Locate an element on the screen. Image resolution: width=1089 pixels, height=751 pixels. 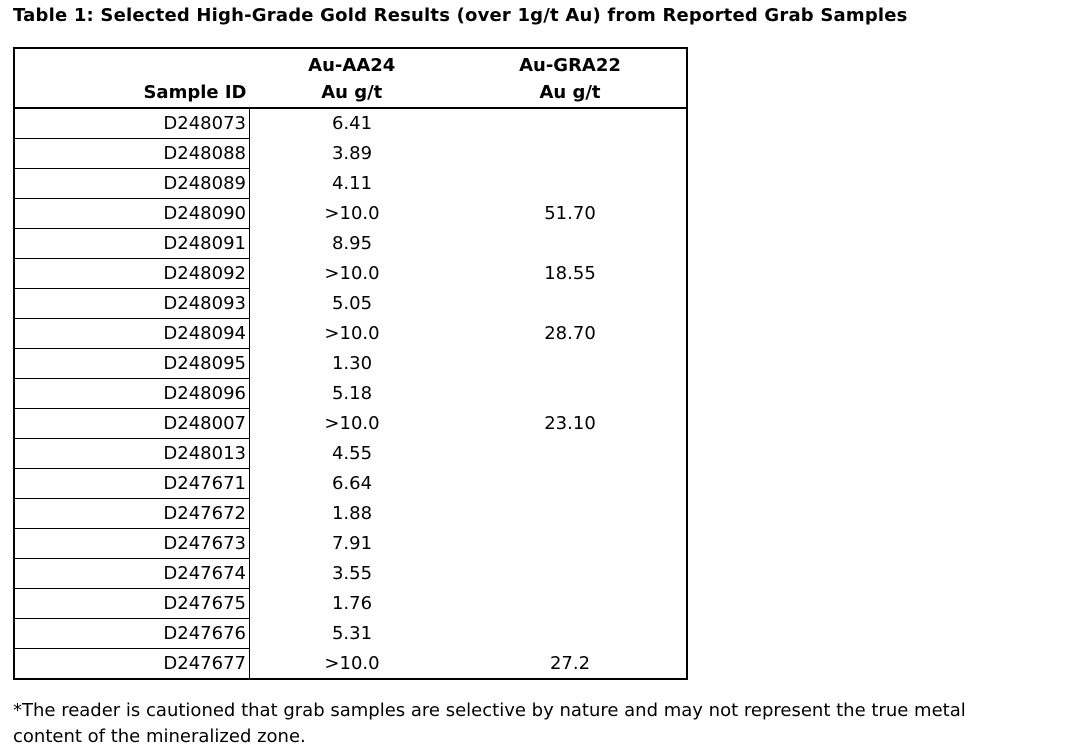
table-cell: 5.18 is located at coordinates (352, 393).